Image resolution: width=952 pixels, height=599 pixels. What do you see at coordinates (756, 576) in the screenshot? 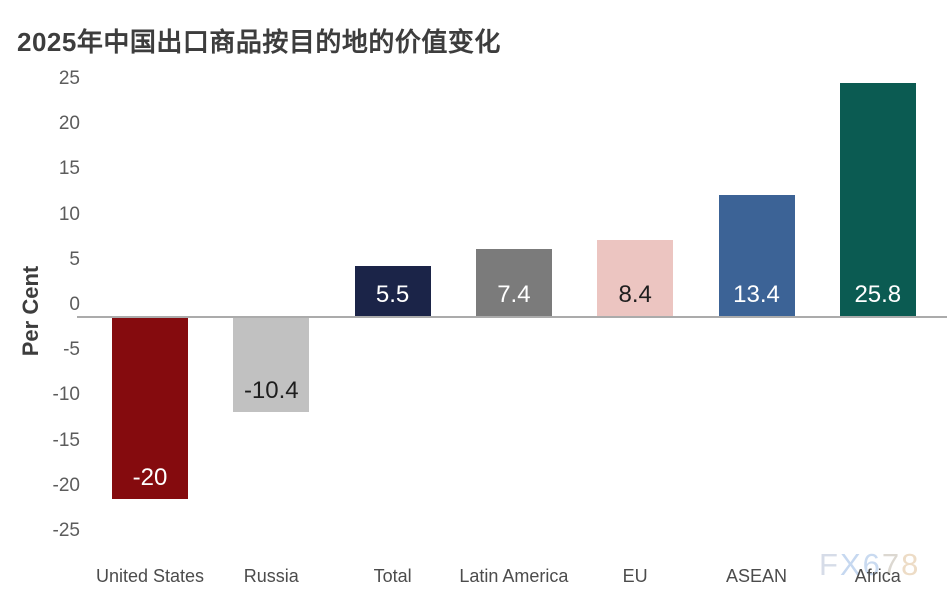
I see `x-axis-label: ASEAN` at bounding box center [756, 576].